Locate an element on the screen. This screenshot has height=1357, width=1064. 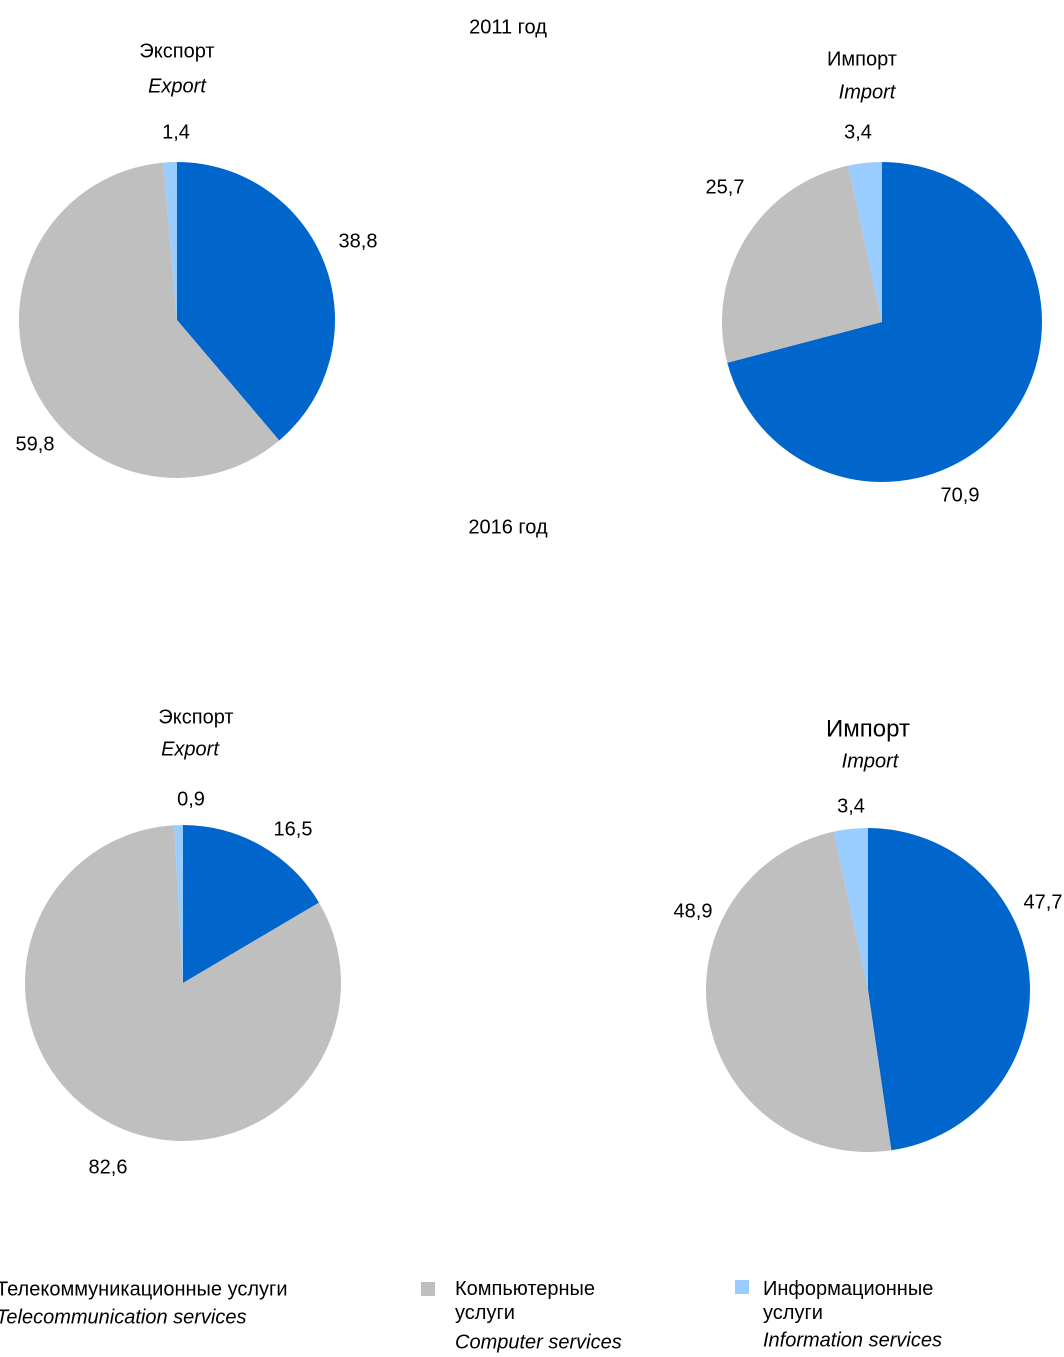
data-label: 0,9 is located at coordinates (191, 799).